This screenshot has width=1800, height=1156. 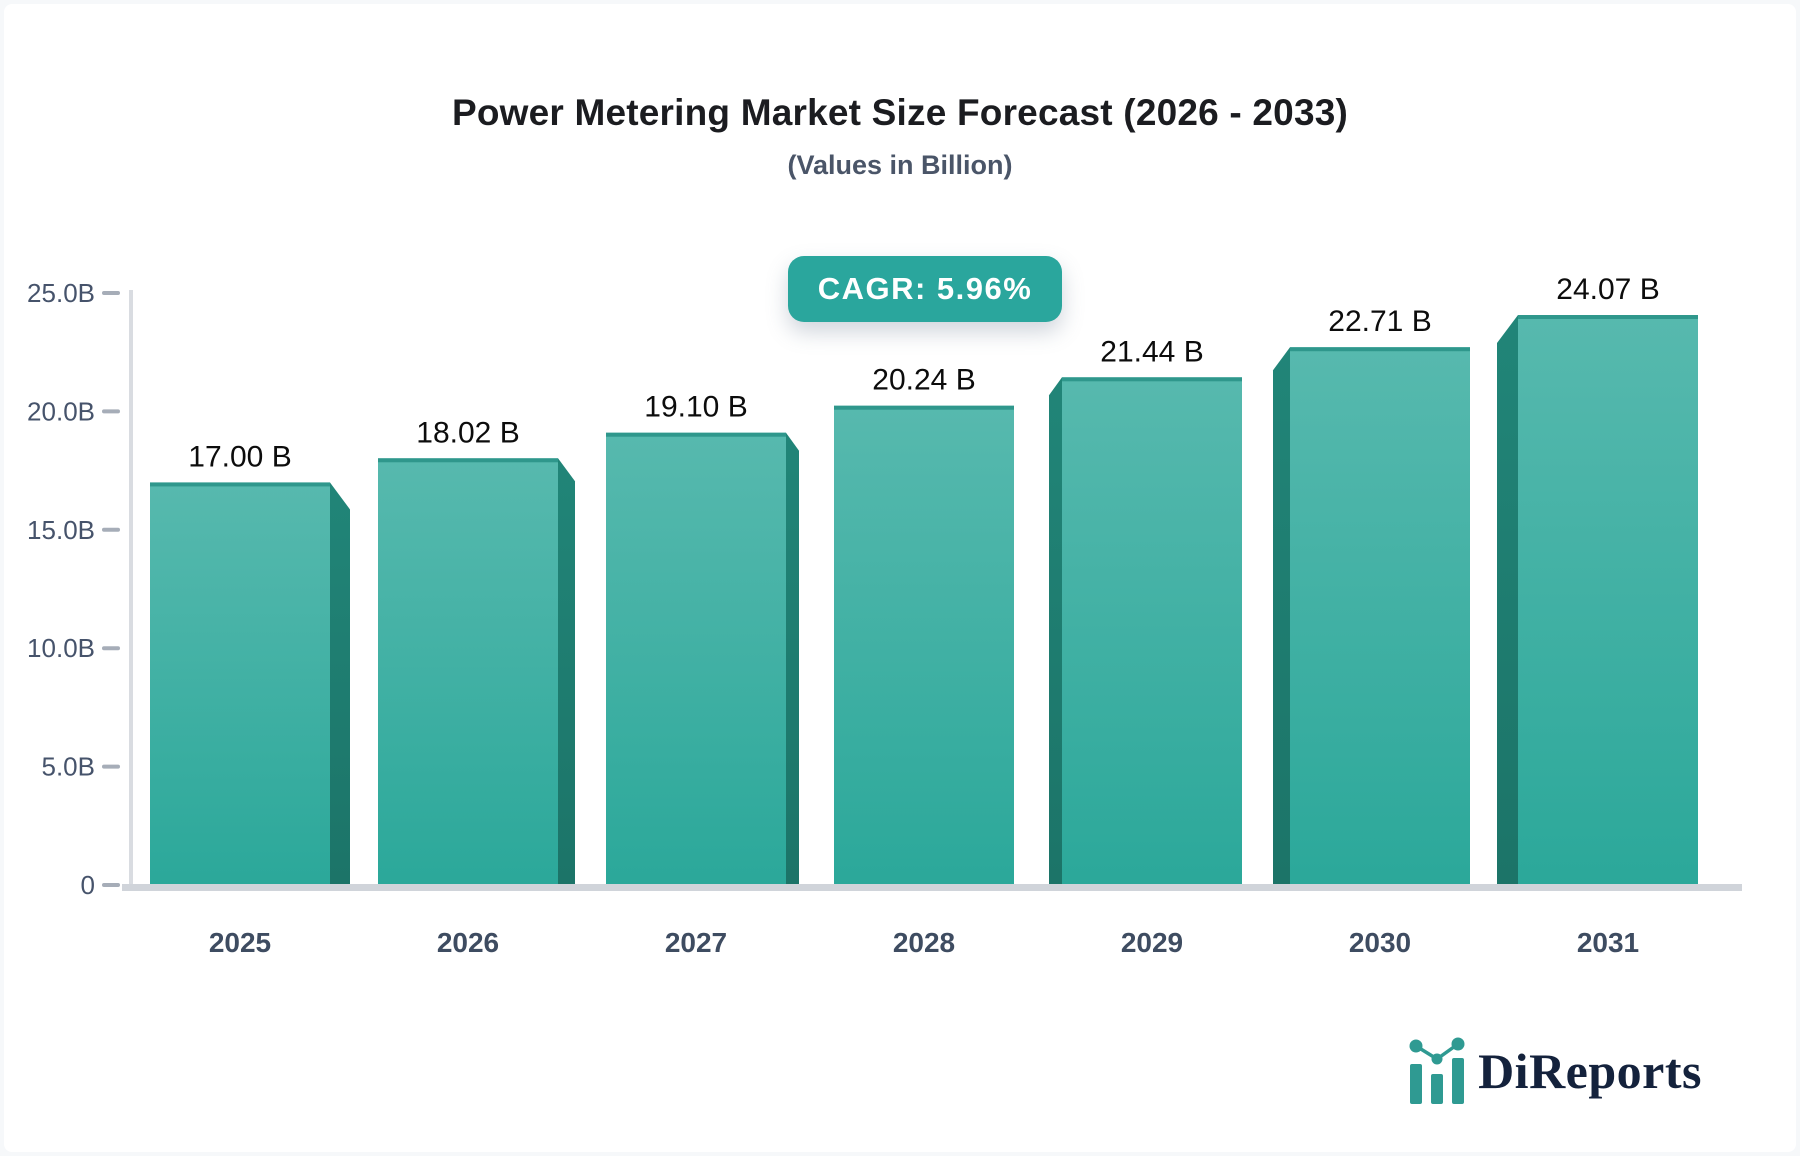 I want to click on bar-side-2029, so click(x=1055, y=631).